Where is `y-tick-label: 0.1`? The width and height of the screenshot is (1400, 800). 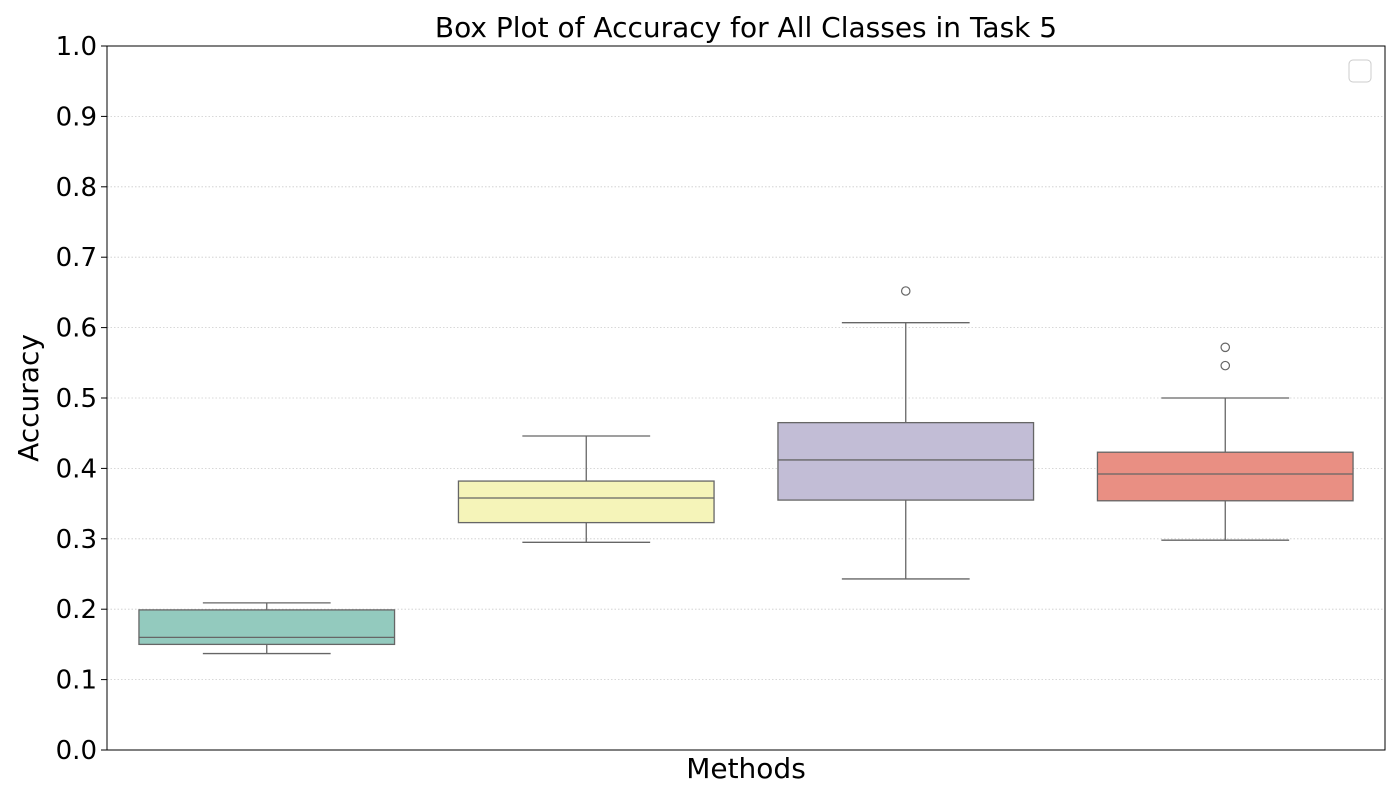 y-tick-label: 0.1 is located at coordinates (76, 681).